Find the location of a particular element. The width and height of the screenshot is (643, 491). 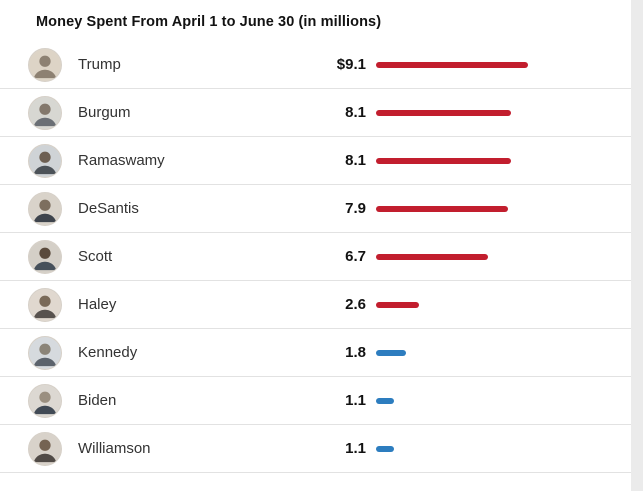

candidate-name: Scott is located at coordinates (95, 256).